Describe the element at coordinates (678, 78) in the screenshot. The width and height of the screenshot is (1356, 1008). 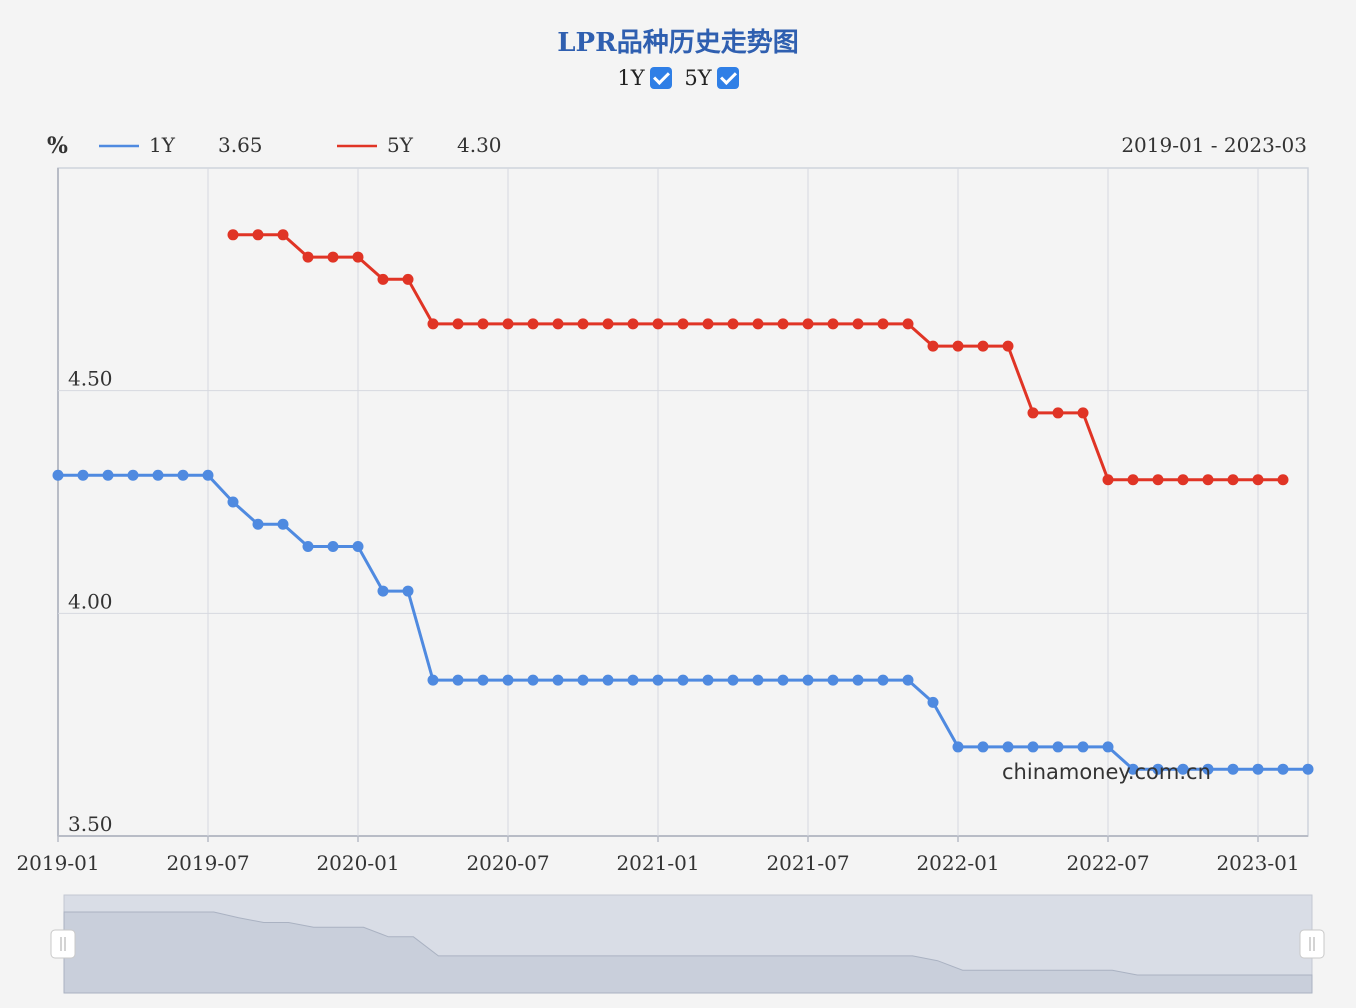
I see `series-toggles: 1Y 5Y` at that location.